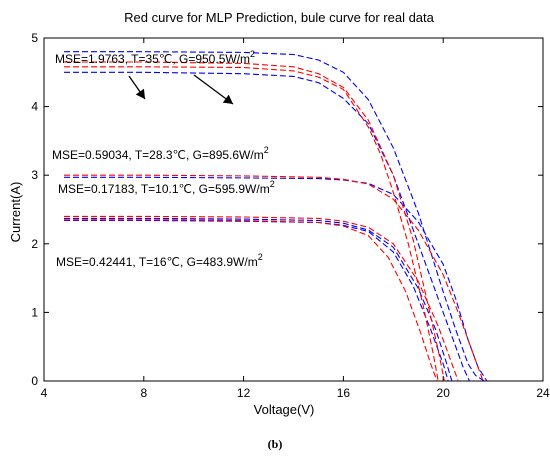 Image resolution: width=550 pixels, height=465 pixels. I want to click on x-tick-label: 16, so click(344, 393).